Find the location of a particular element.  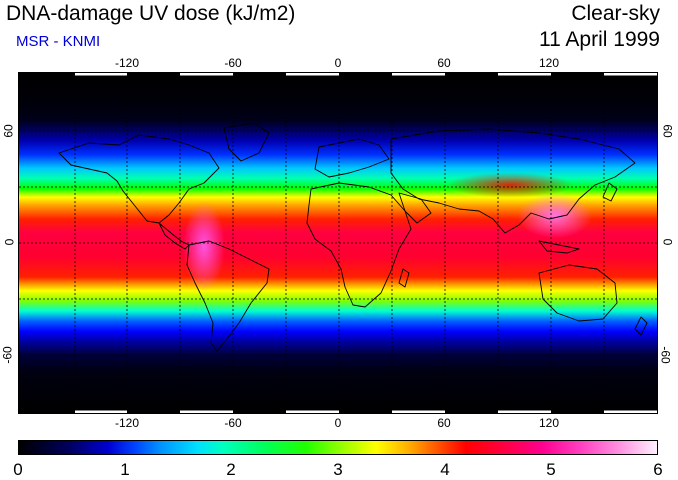

lon-tick-top: -120 is located at coordinates (127, 63).